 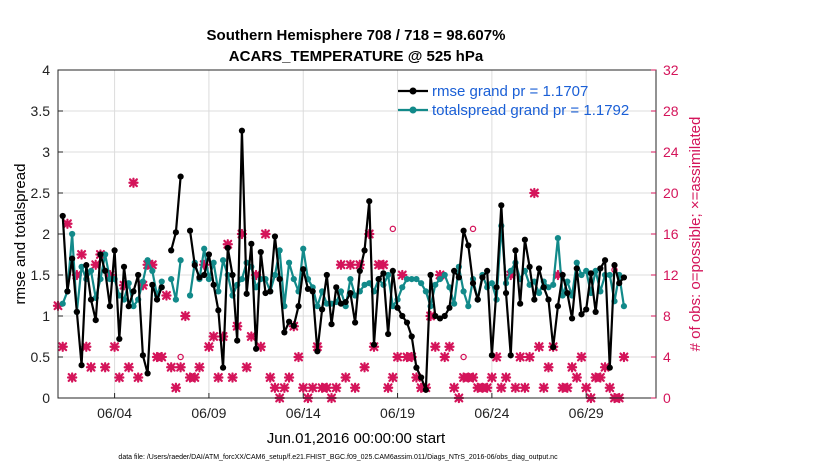 I want to click on legend-rmse-label: rmse grand pr = 1.1707, so click(x=510, y=91).